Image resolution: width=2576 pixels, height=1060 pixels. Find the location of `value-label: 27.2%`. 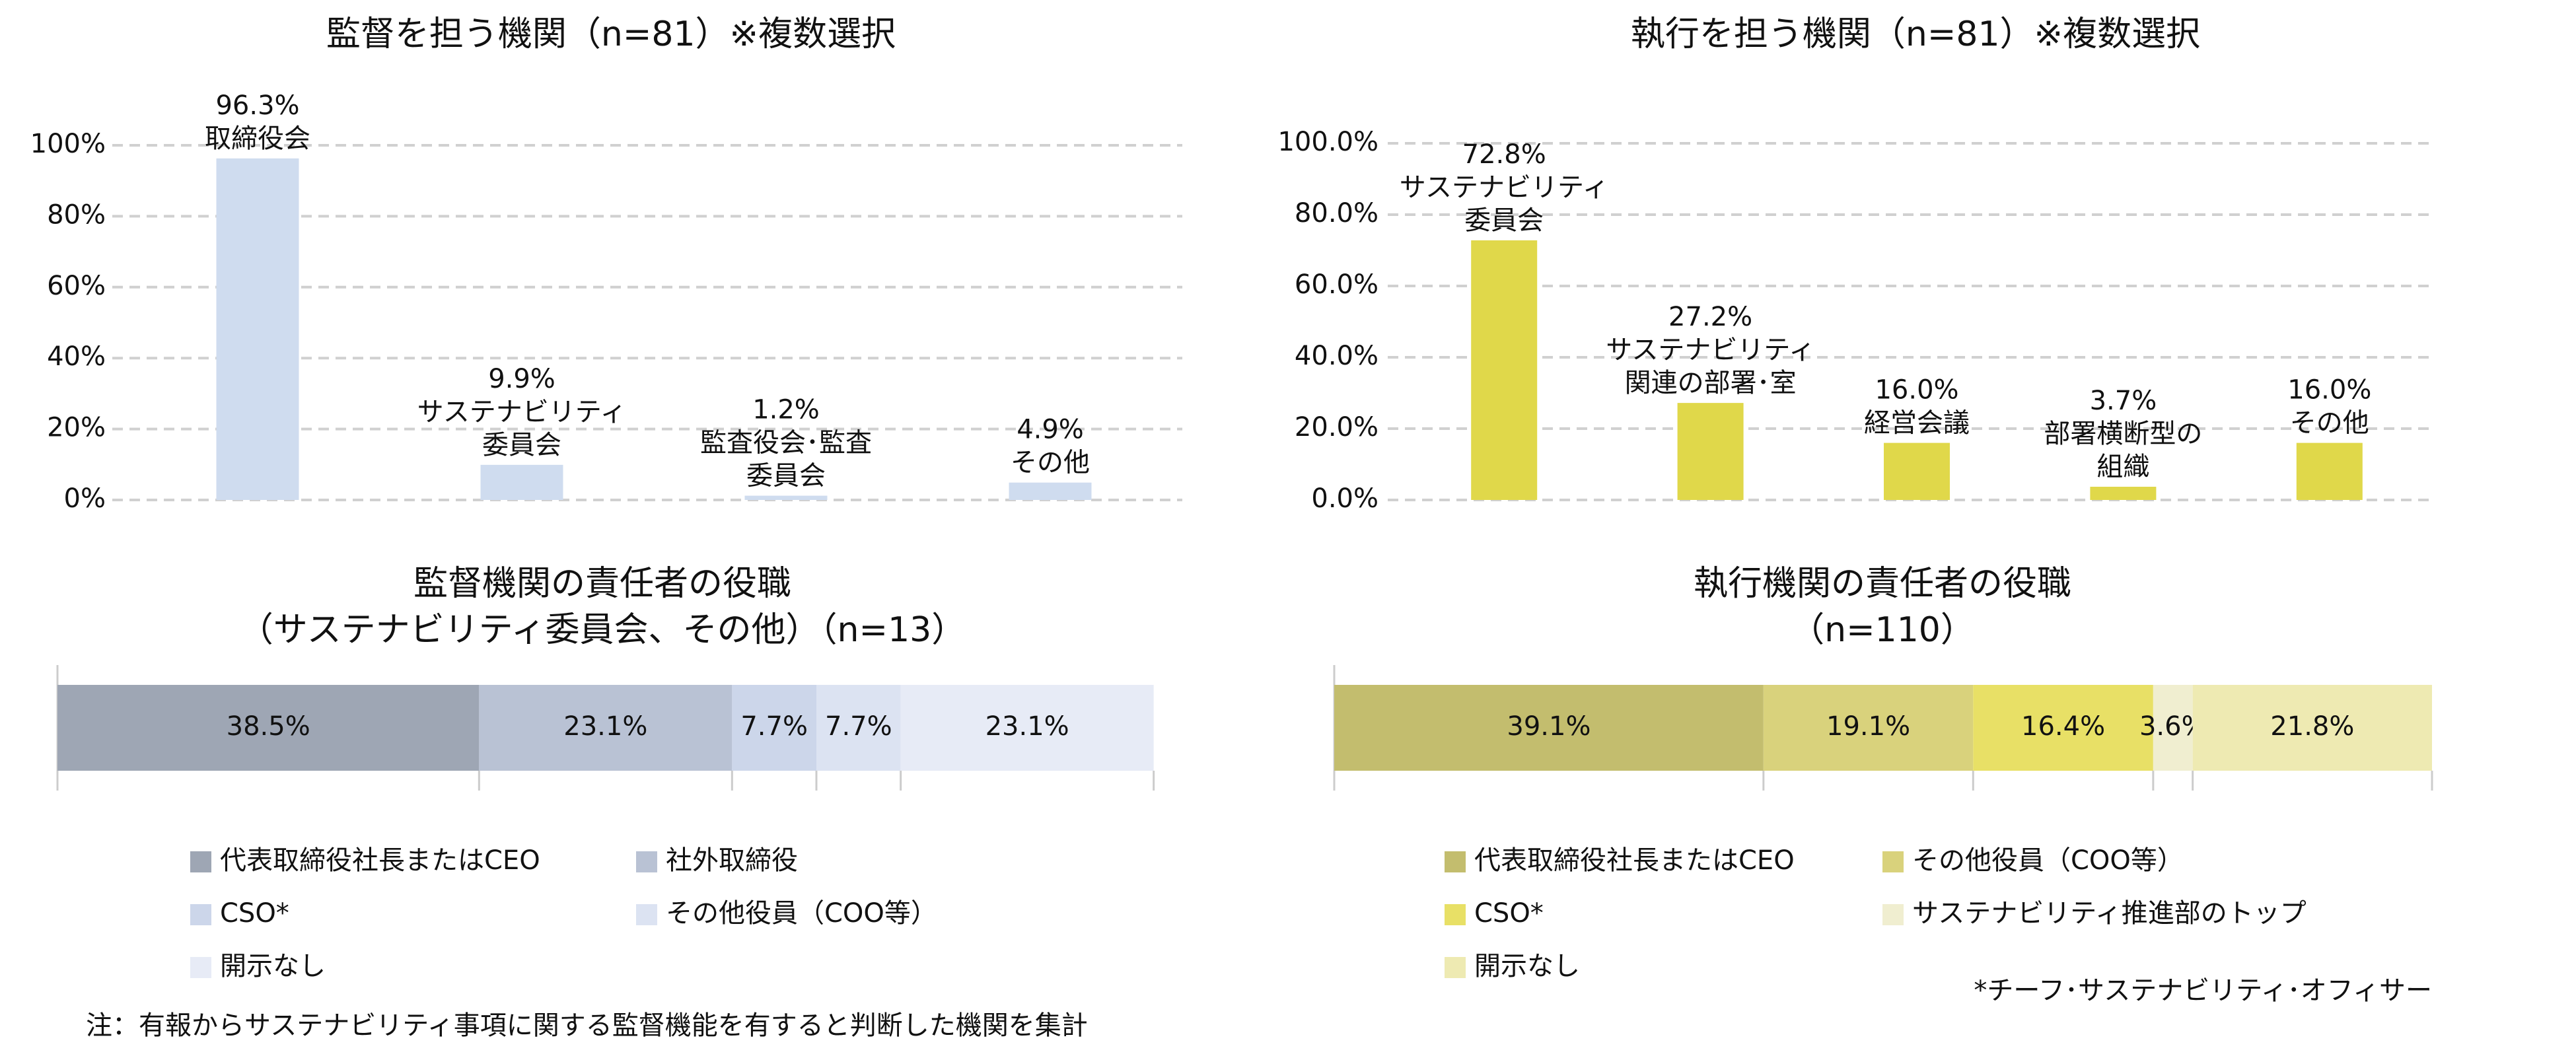

value-label: 27.2% is located at coordinates (1710, 317).